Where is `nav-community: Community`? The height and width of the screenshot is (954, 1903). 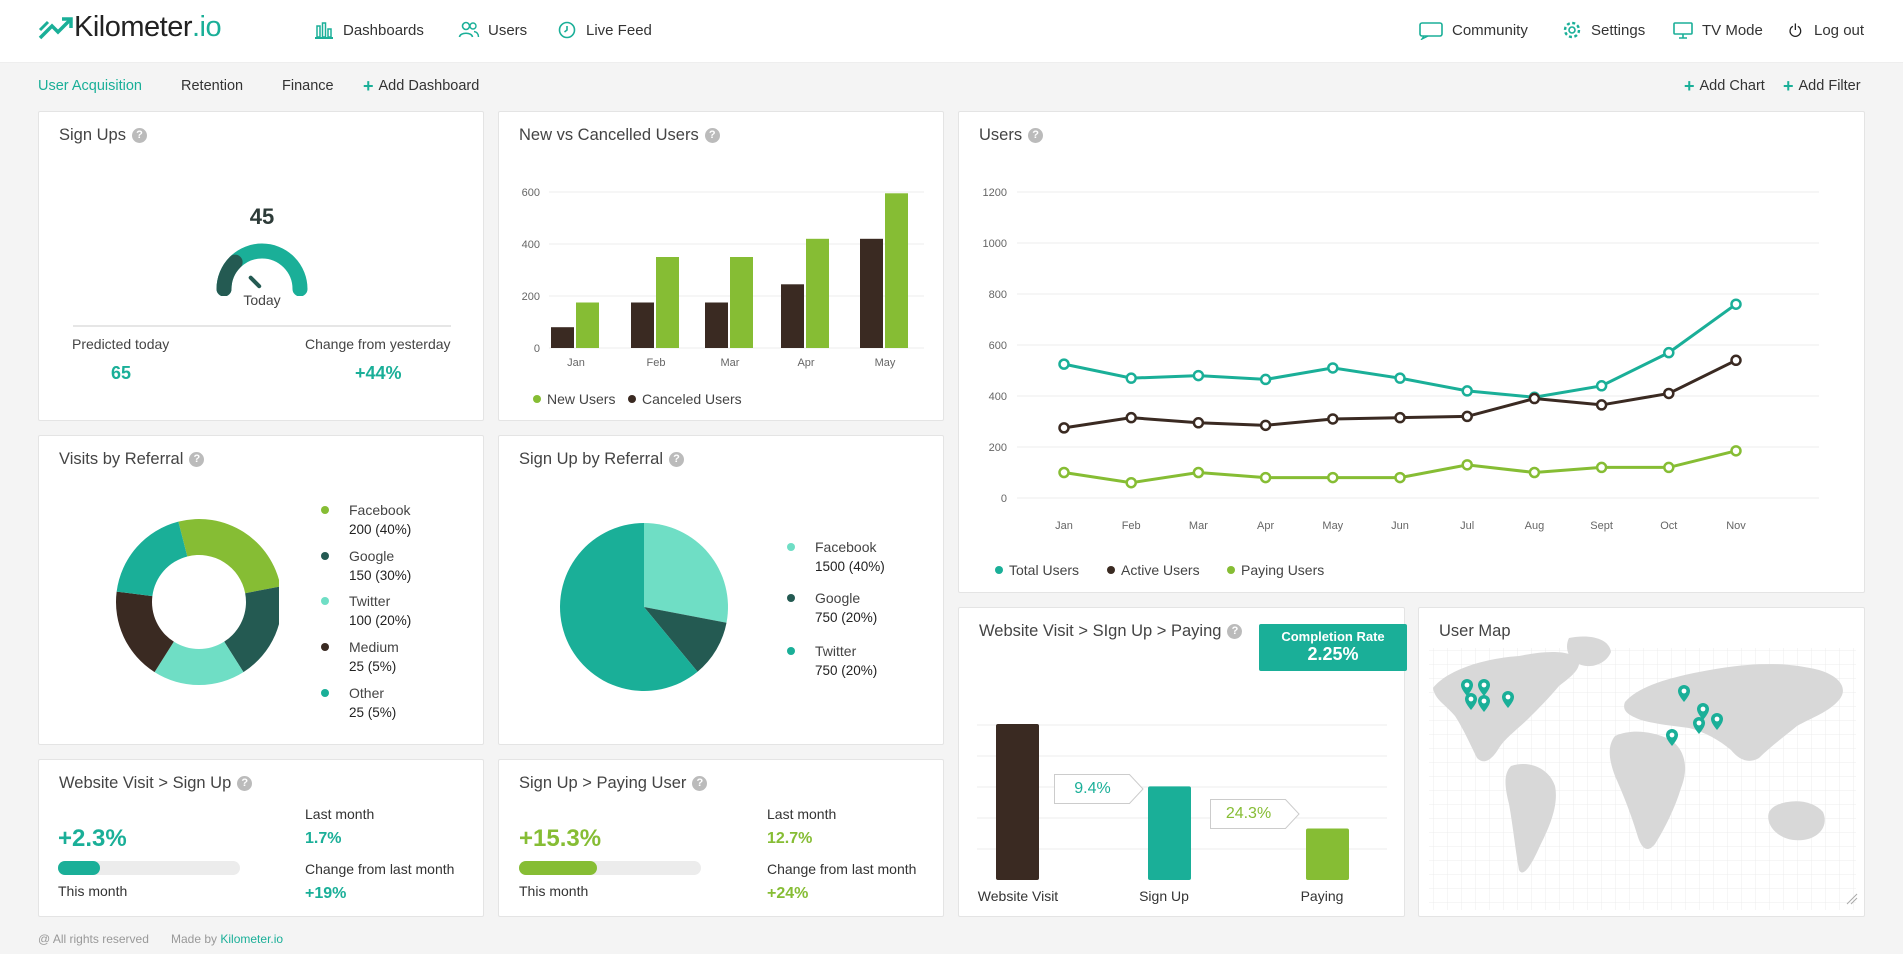
nav-community: Community is located at coordinates (1473, 30).